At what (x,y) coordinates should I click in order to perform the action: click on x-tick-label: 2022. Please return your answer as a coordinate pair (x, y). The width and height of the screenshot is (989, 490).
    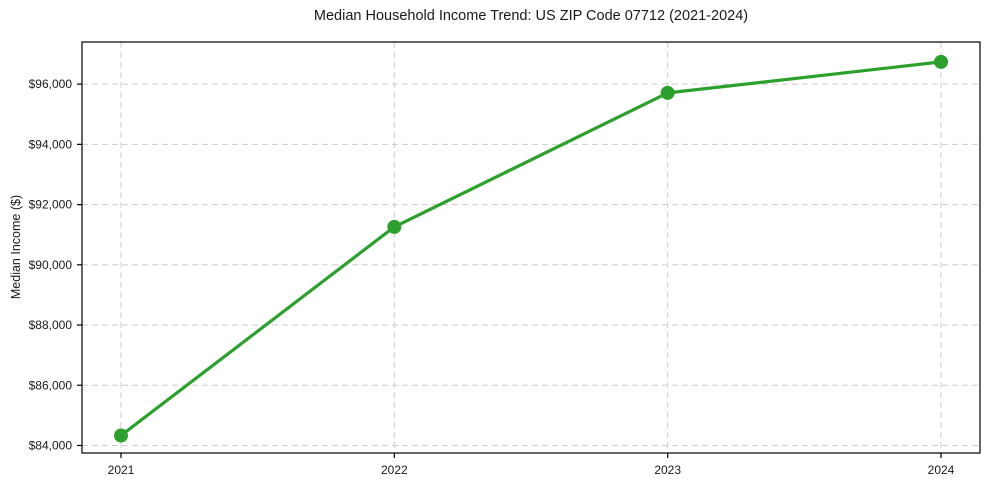
    Looking at the image, I should click on (394, 470).